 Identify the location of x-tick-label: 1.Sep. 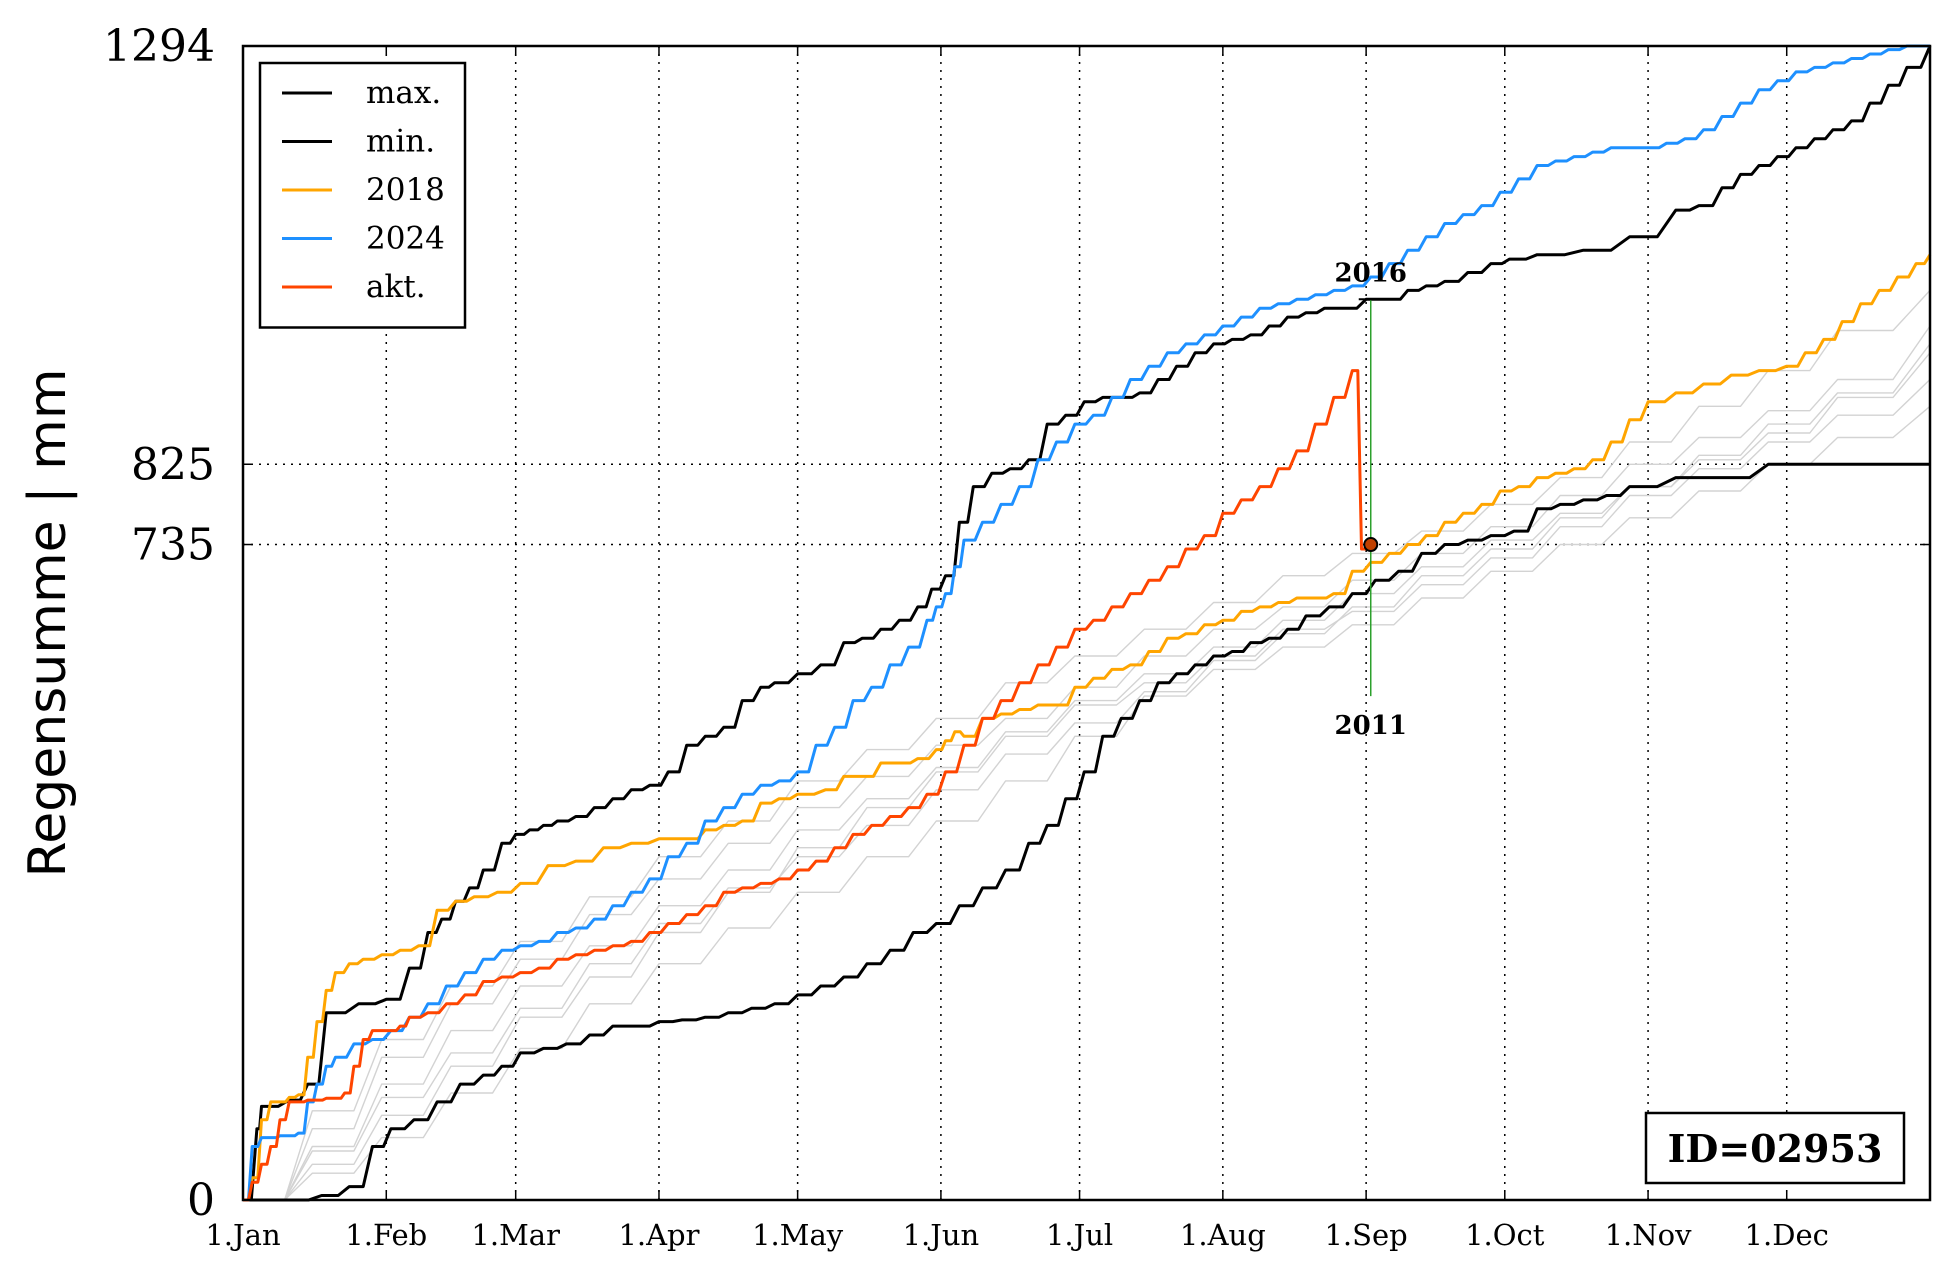
(1365, 1235).